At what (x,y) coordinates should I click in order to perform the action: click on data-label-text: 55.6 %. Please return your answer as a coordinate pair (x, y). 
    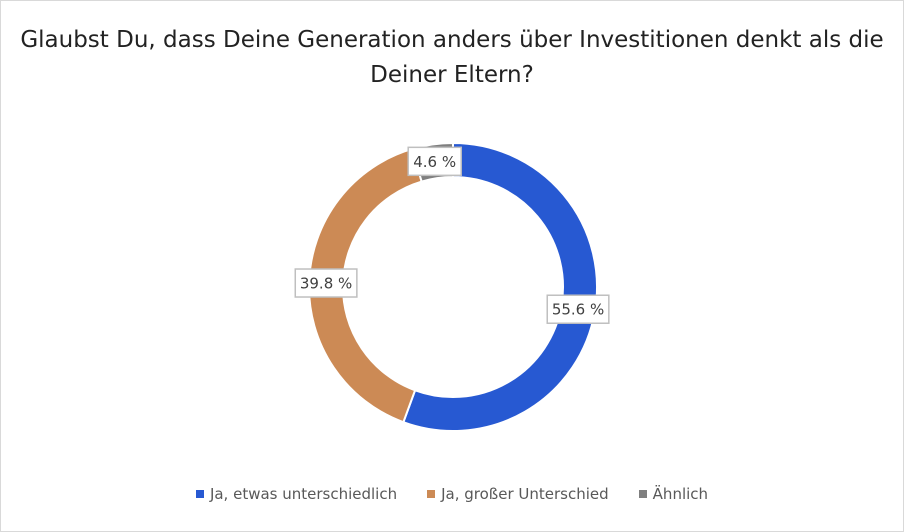
    Looking at the image, I should click on (578, 310).